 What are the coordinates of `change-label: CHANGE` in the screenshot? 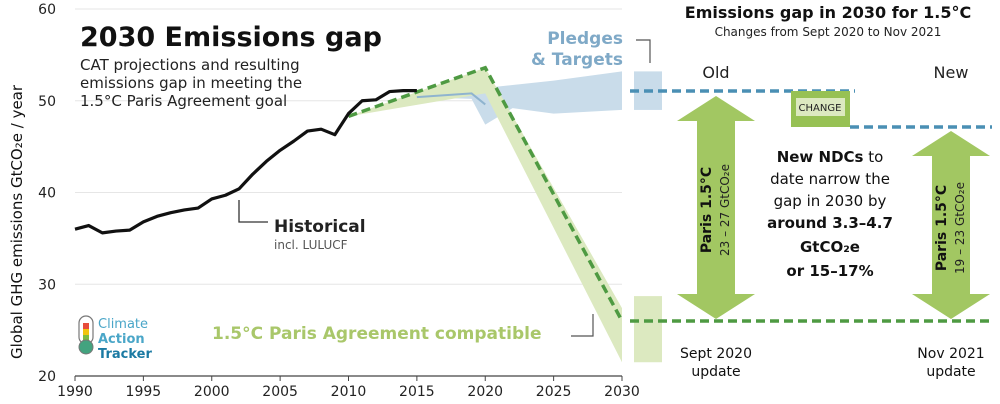 It's located at (820, 108).